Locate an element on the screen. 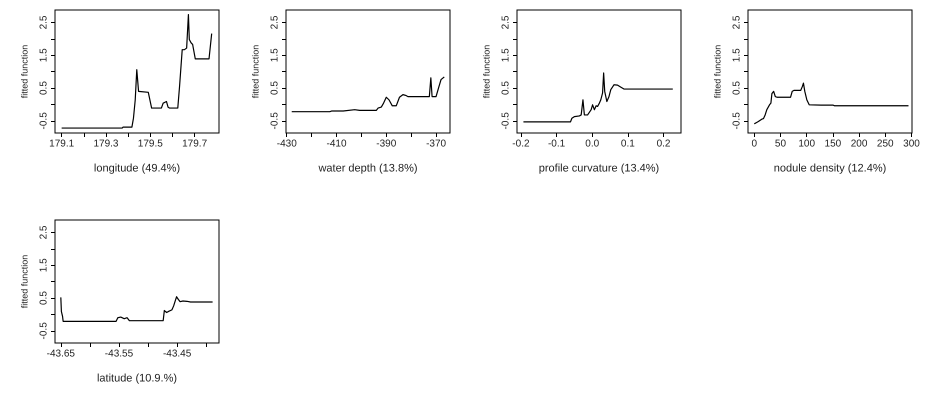 The image size is (925, 410). x-tick-label: 179.1 is located at coordinates (62, 144).